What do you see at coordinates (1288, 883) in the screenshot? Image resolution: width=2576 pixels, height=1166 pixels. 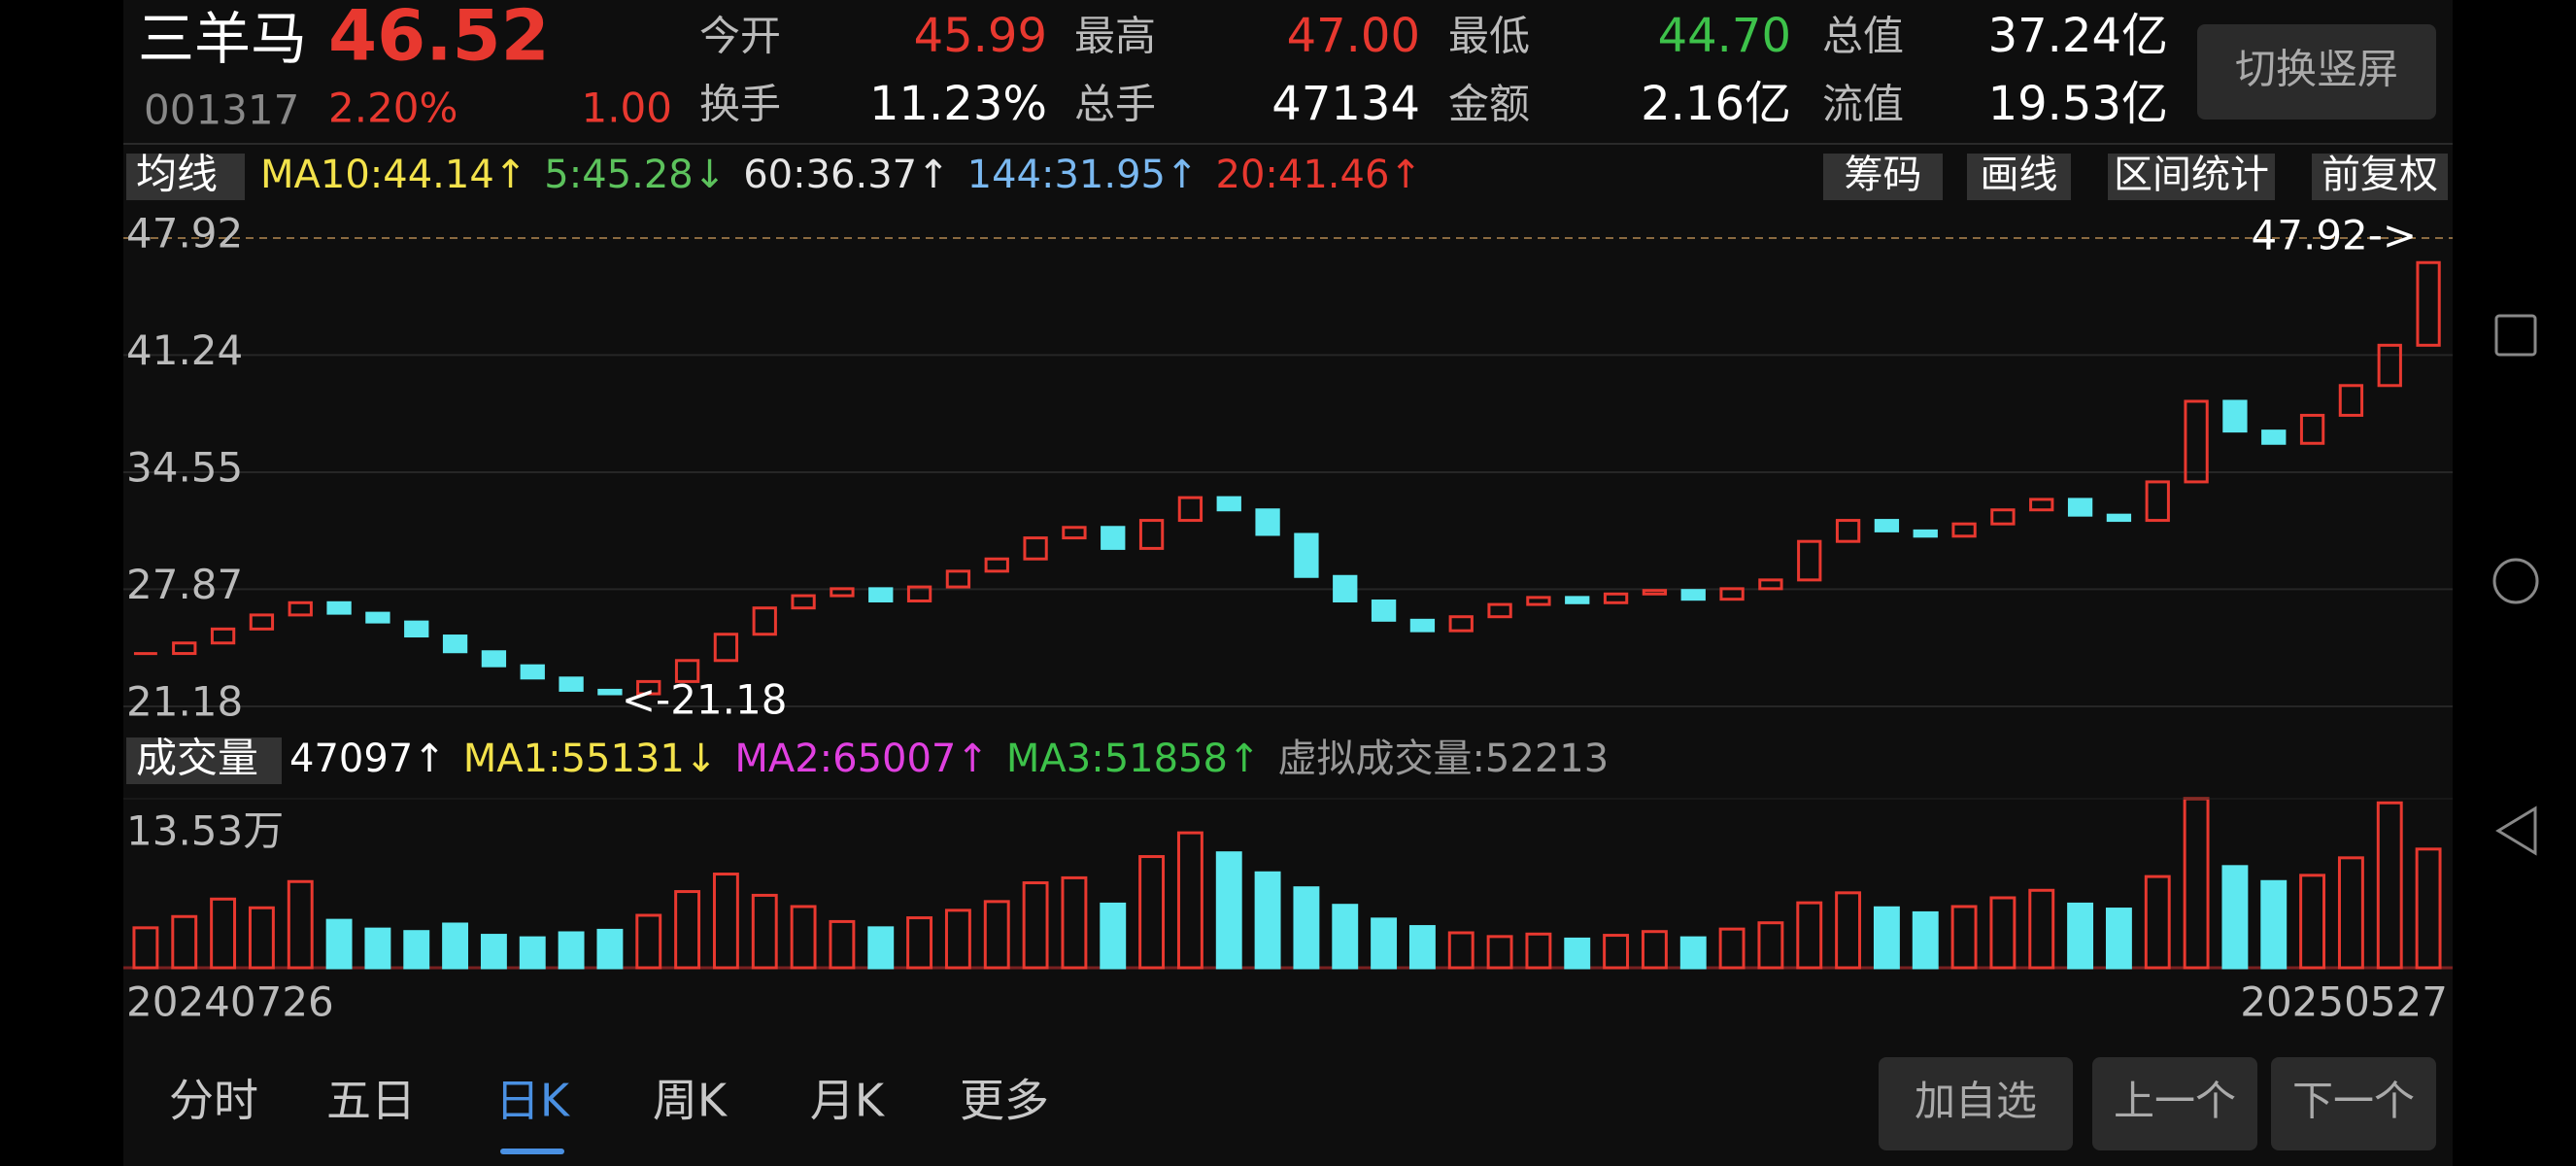 I see `volume-chart: 13.53万` at bounding box center [1288, 883].